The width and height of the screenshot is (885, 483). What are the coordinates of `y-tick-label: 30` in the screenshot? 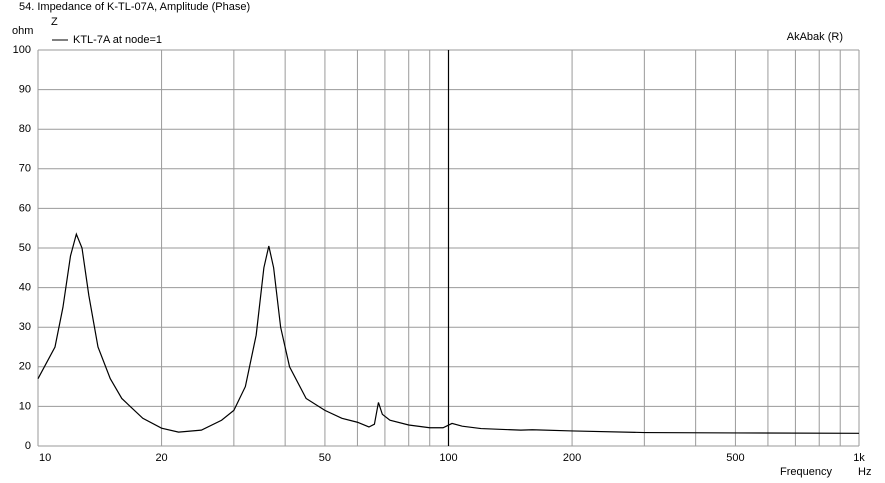 It's located at (25, 327).